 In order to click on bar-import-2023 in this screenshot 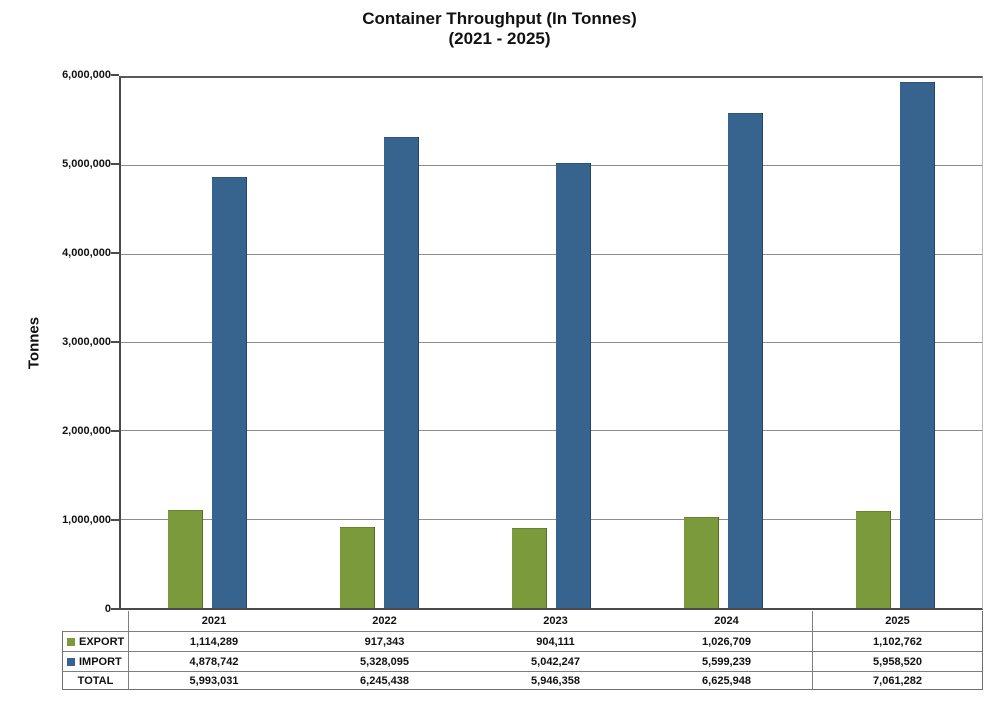, I will do `click(573, 385)`.